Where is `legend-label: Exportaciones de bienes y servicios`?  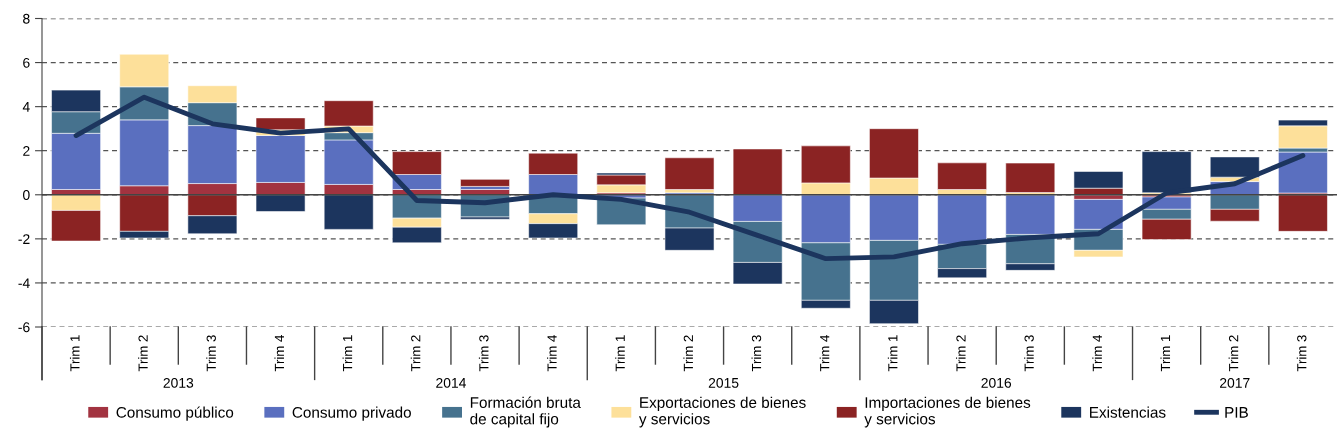 legend-label: Exportaciones de bienes y servicios is located at coordinates (722, 412).